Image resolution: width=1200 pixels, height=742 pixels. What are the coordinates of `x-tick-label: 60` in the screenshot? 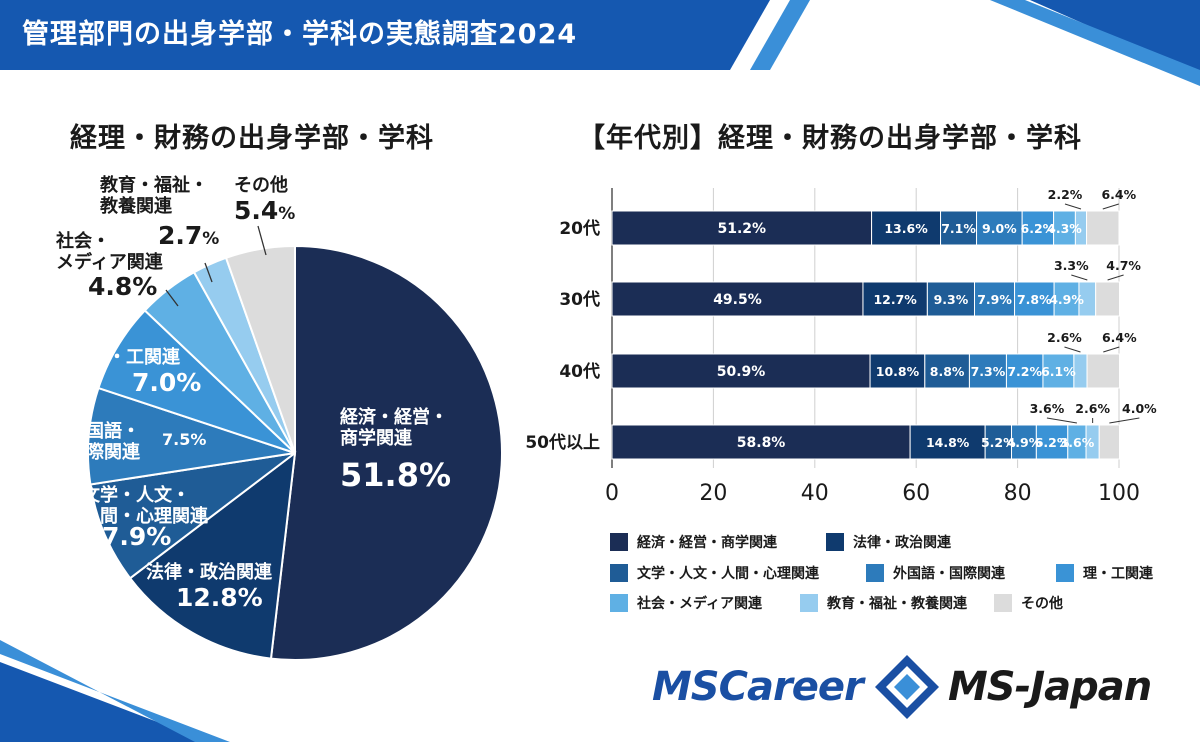 It's located at (916, 493).